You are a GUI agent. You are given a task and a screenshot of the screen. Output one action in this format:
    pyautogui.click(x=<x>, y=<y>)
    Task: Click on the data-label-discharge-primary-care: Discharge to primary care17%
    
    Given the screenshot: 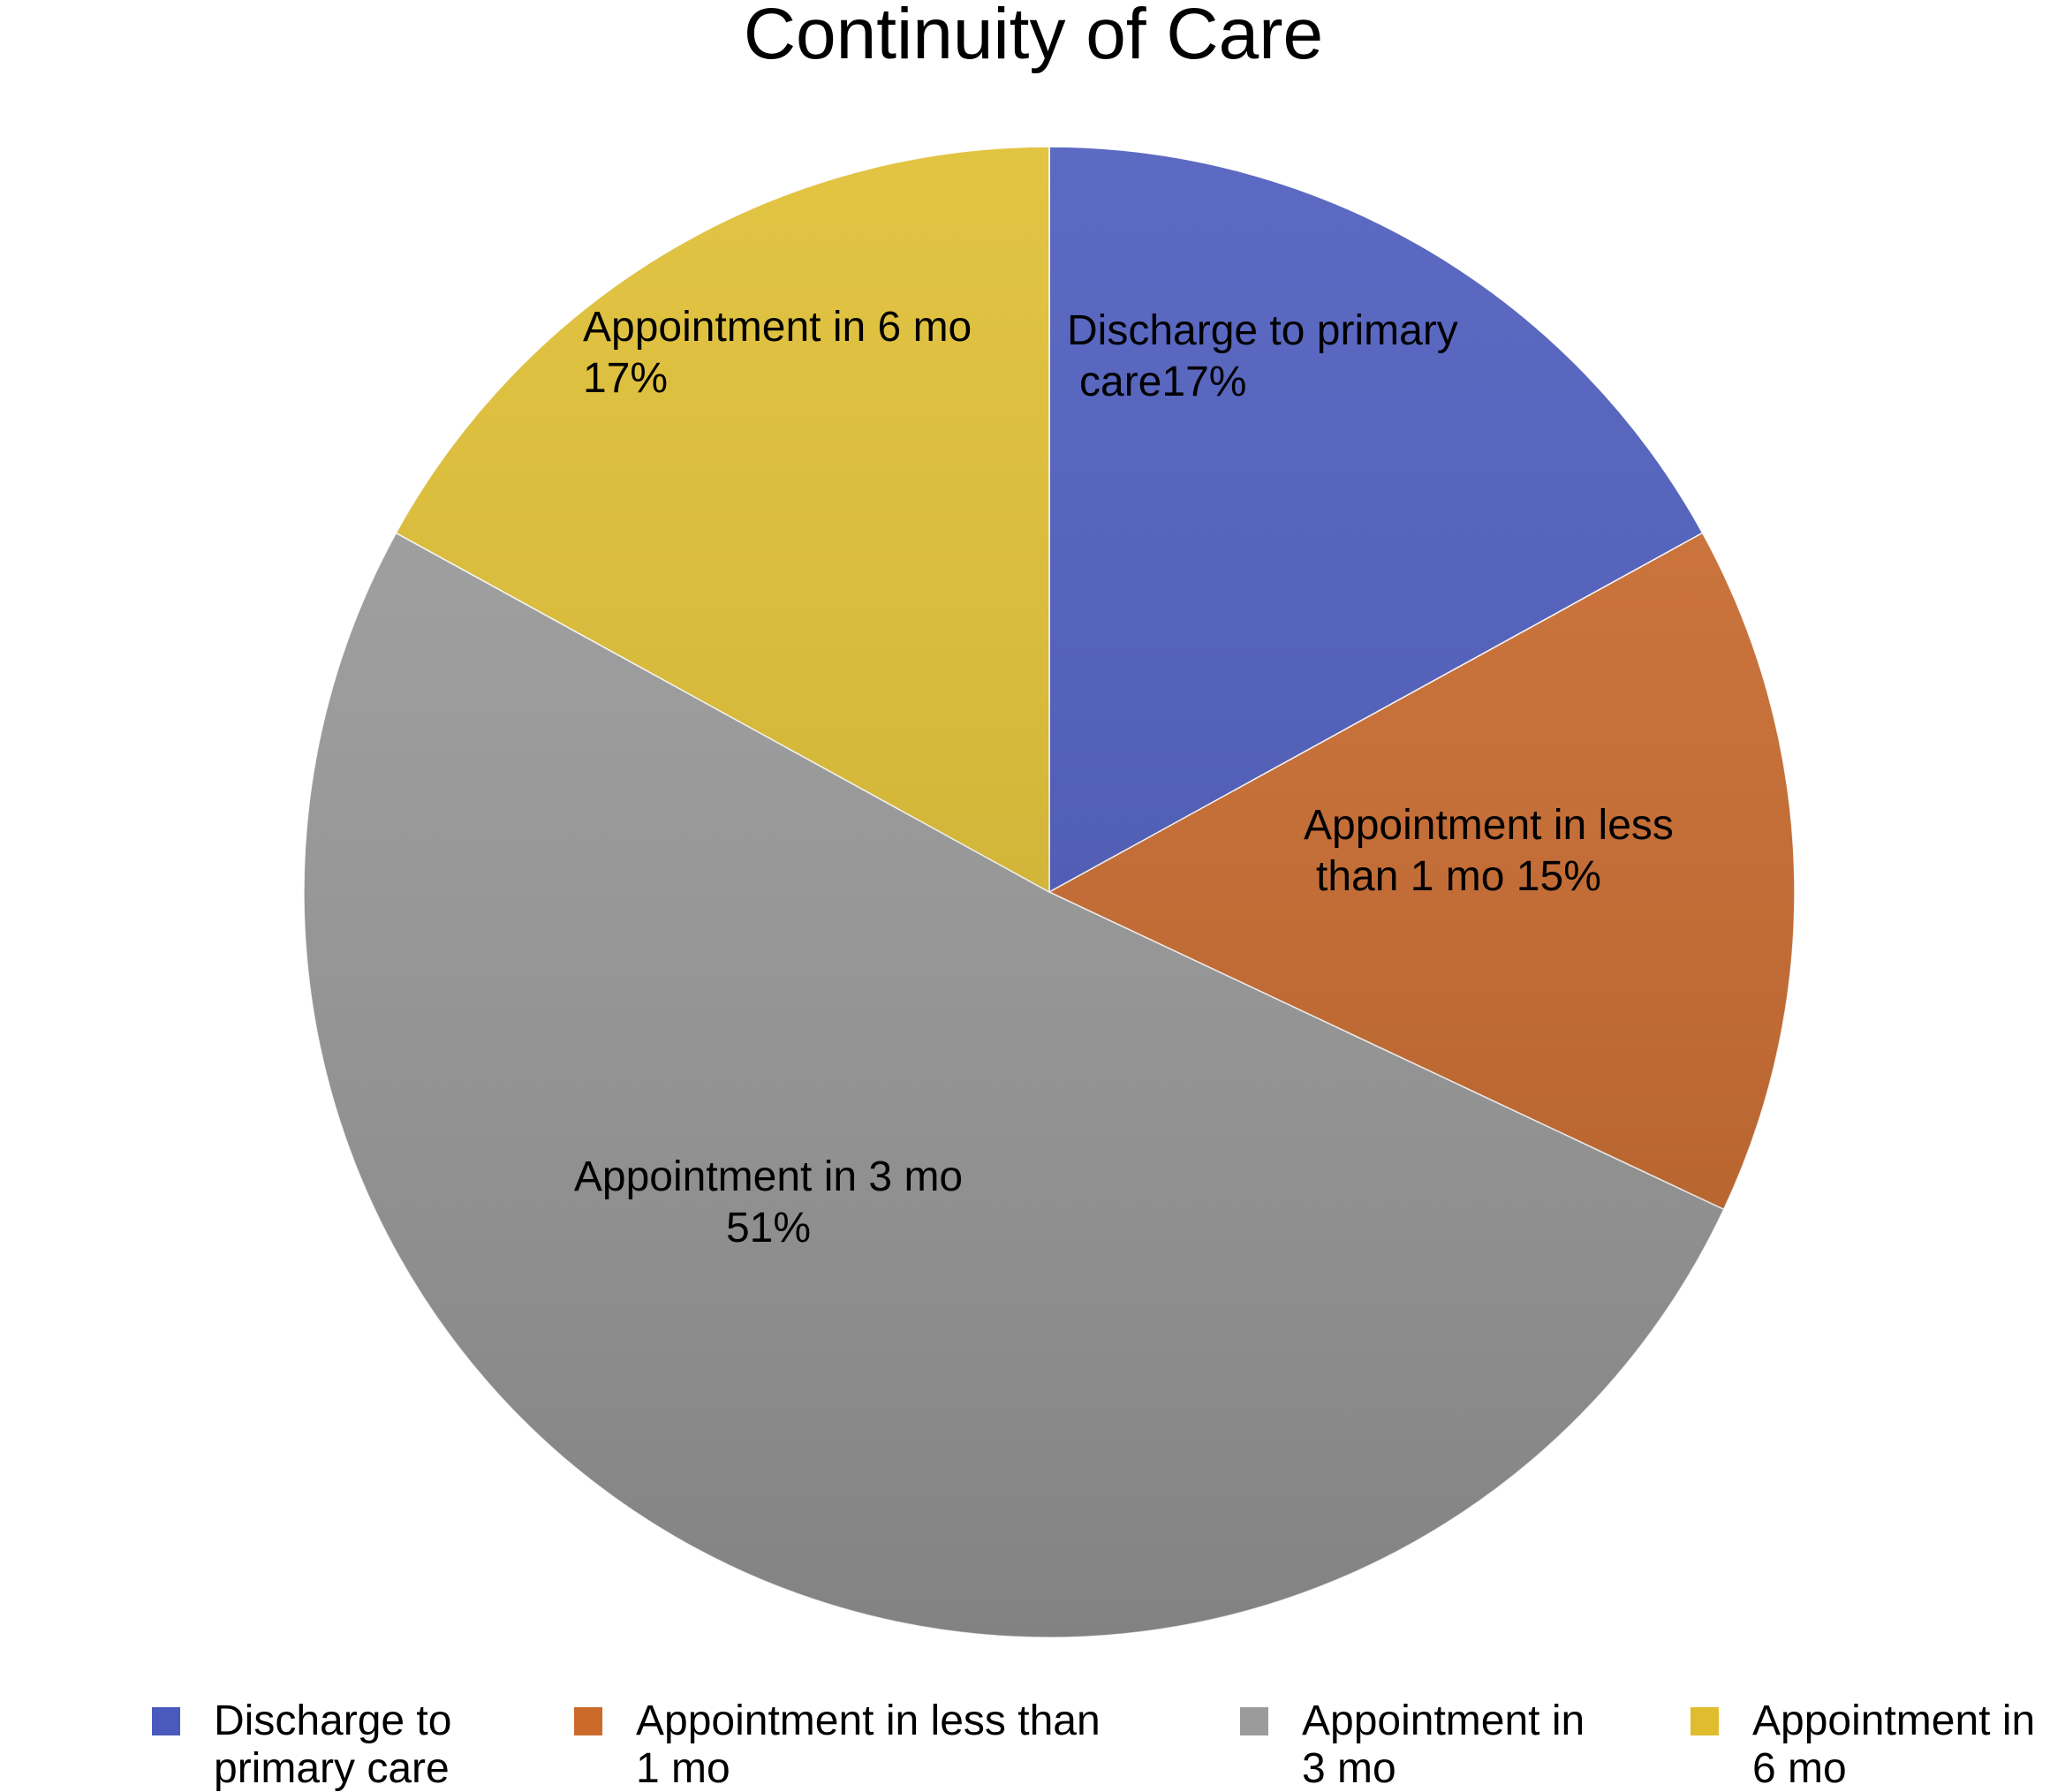 What is the action you would take?
    pyautogui.click(x=1262, y=356)
    